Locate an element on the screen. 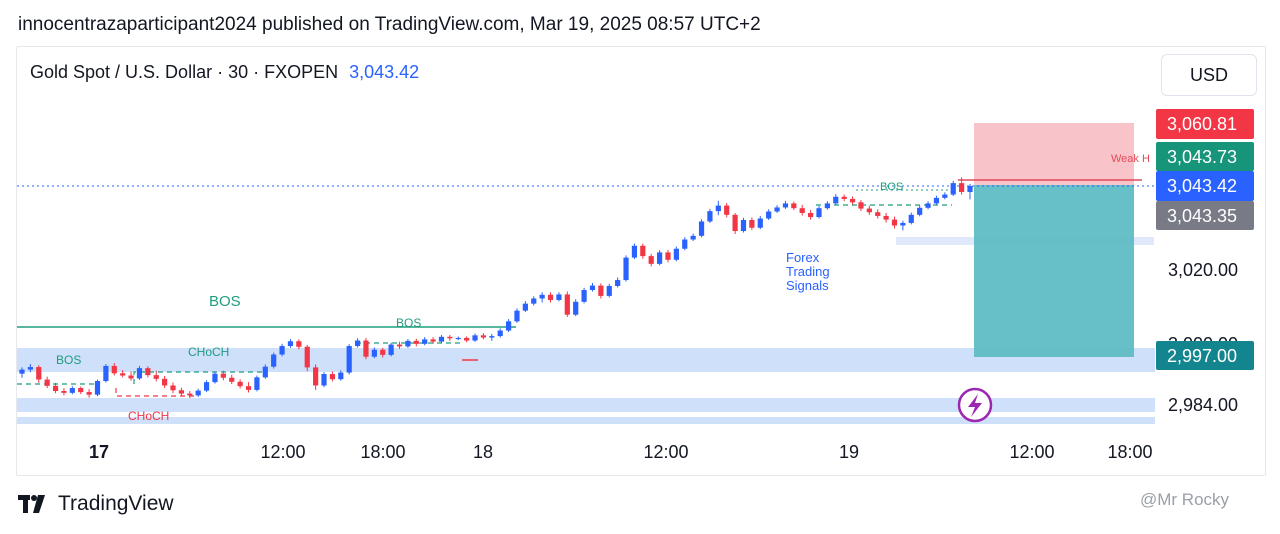 The width and height of the screenshot is (1280, 534). price-label-last: 3,043.42 is located at coordinates (1202, 186).